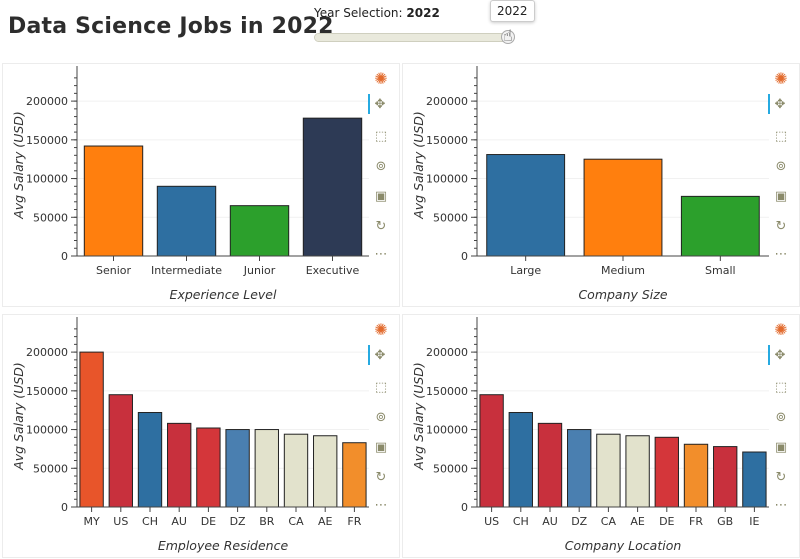  What do you see at coordinates (186, 270) in the screenshot?
I see `x-tick-label: Intermediate` at bounding box center [186, 270].